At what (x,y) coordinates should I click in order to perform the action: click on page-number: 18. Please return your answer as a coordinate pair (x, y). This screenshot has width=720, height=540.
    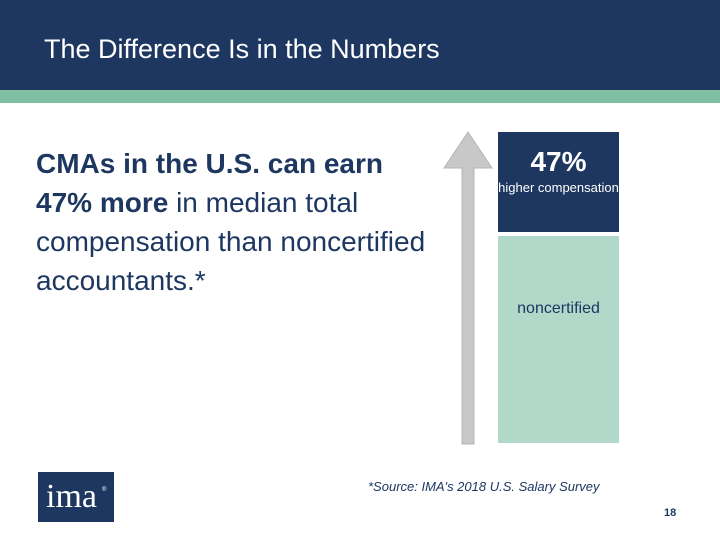
    Looking at the image, I should click on (670, 513).